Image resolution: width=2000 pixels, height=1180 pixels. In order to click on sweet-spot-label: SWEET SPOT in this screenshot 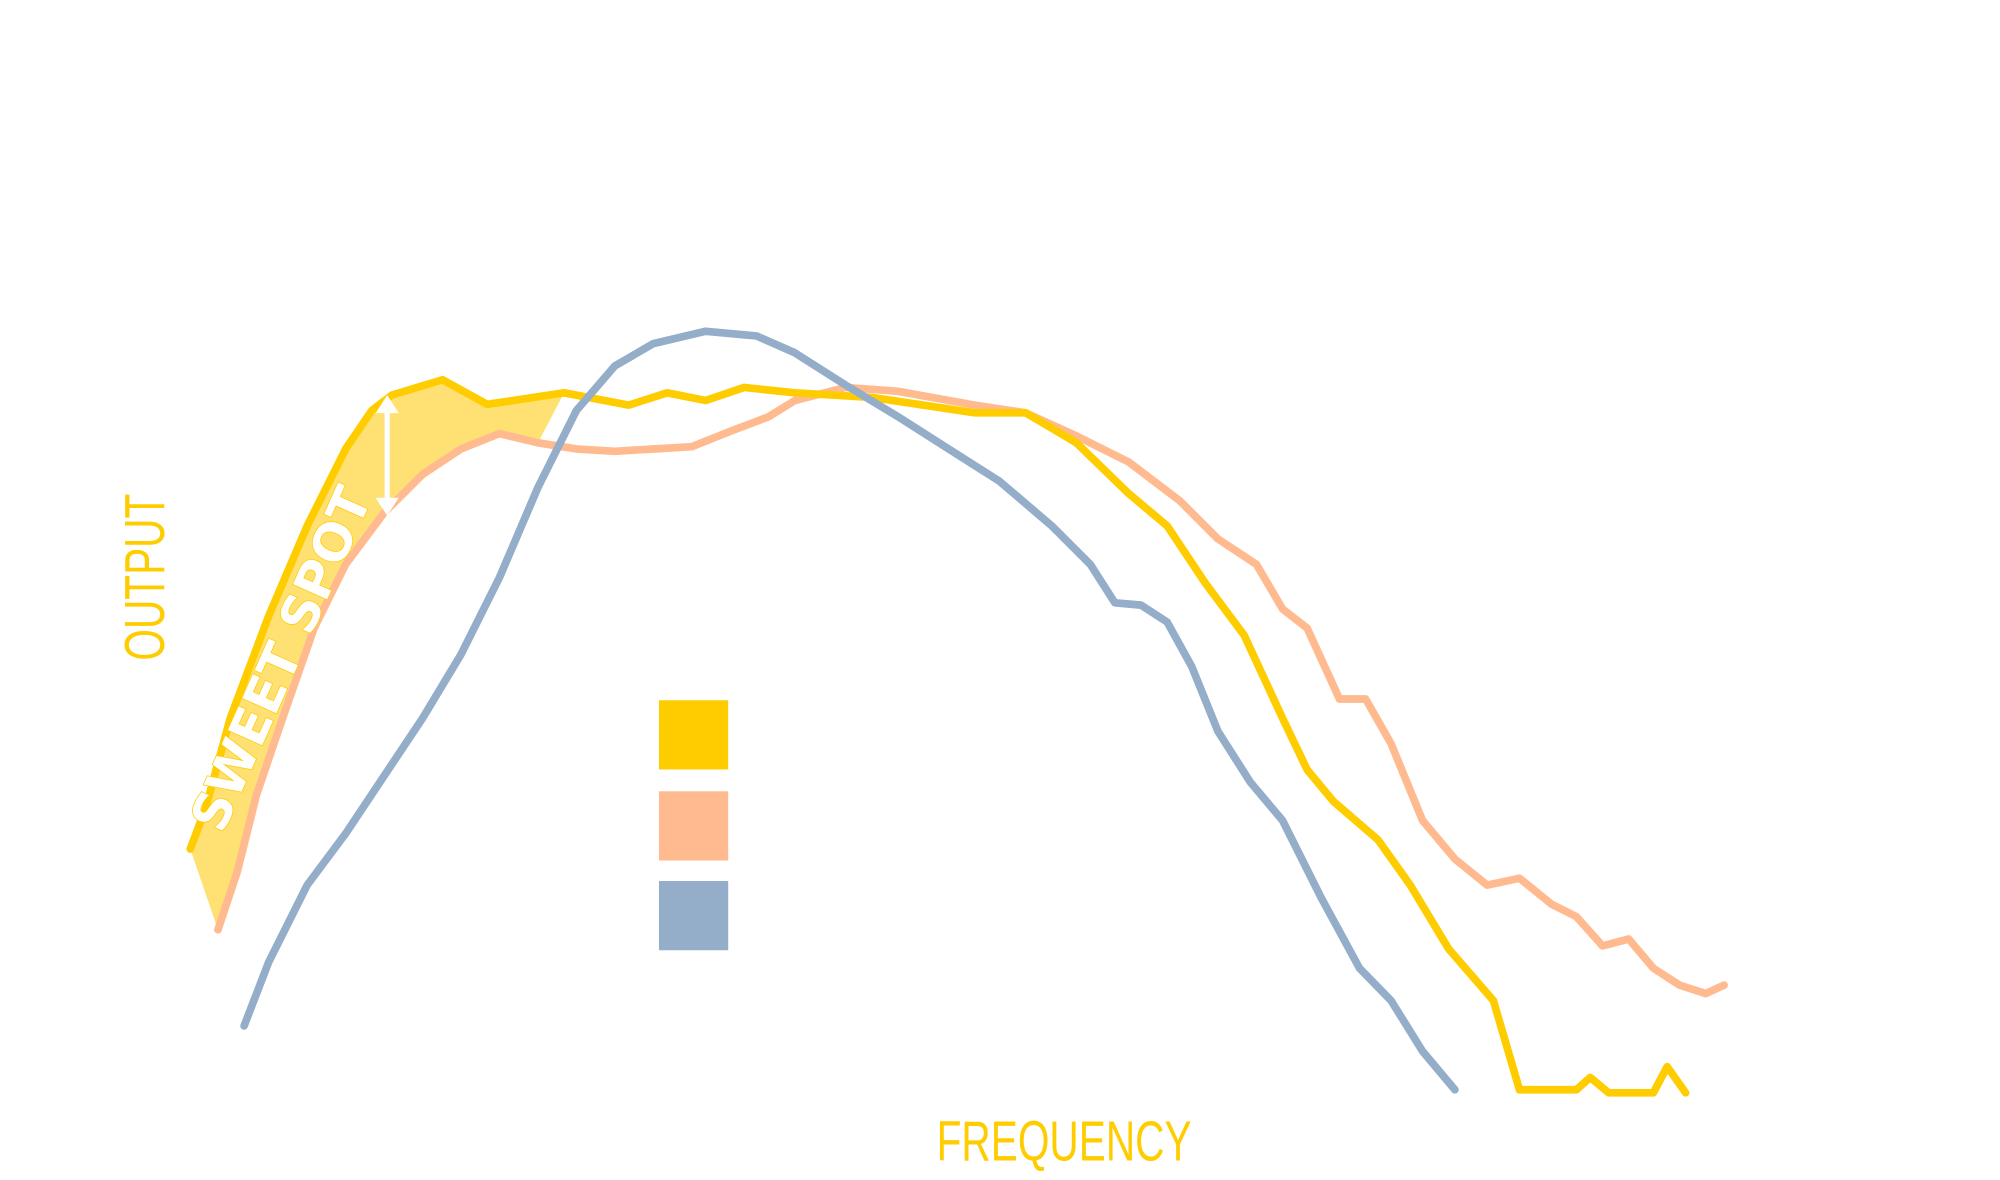, I will do `click(281, 659)`.